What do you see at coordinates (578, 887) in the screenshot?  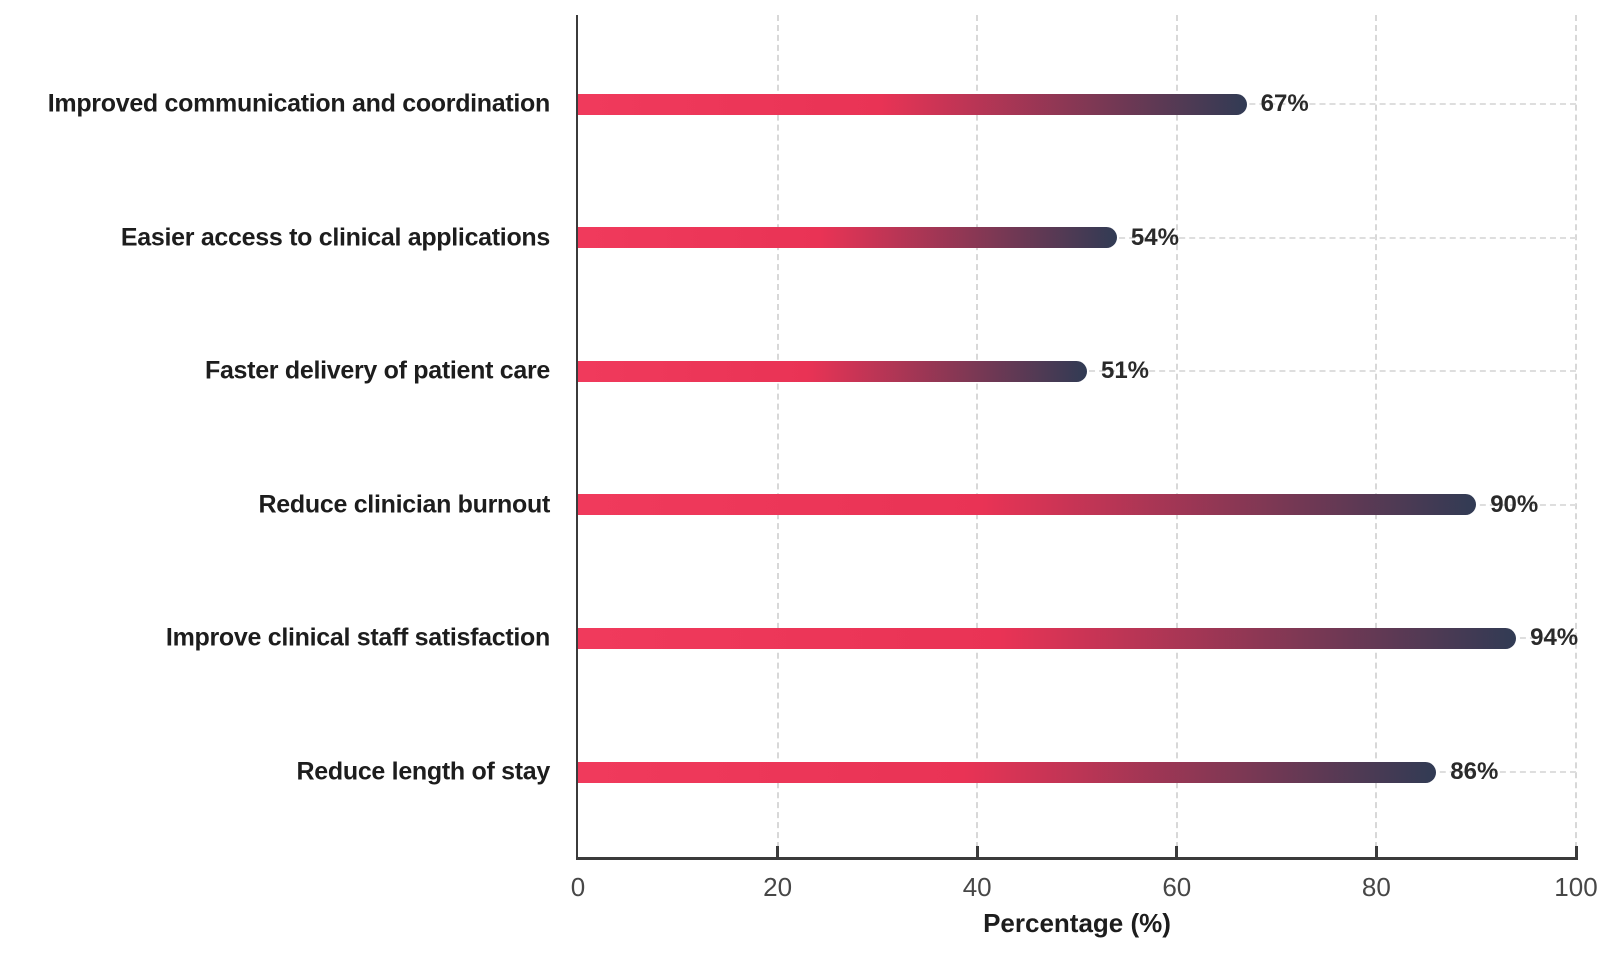 I see `x-axis-tick-label: 0` at bounding box center [578, 887].